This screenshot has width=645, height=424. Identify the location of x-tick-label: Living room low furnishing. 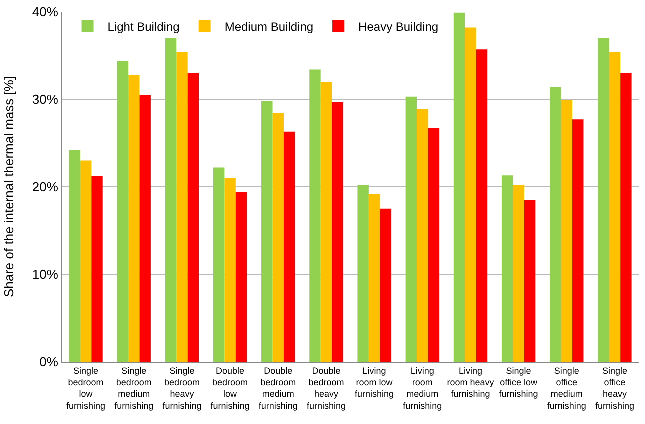
(374, 383).